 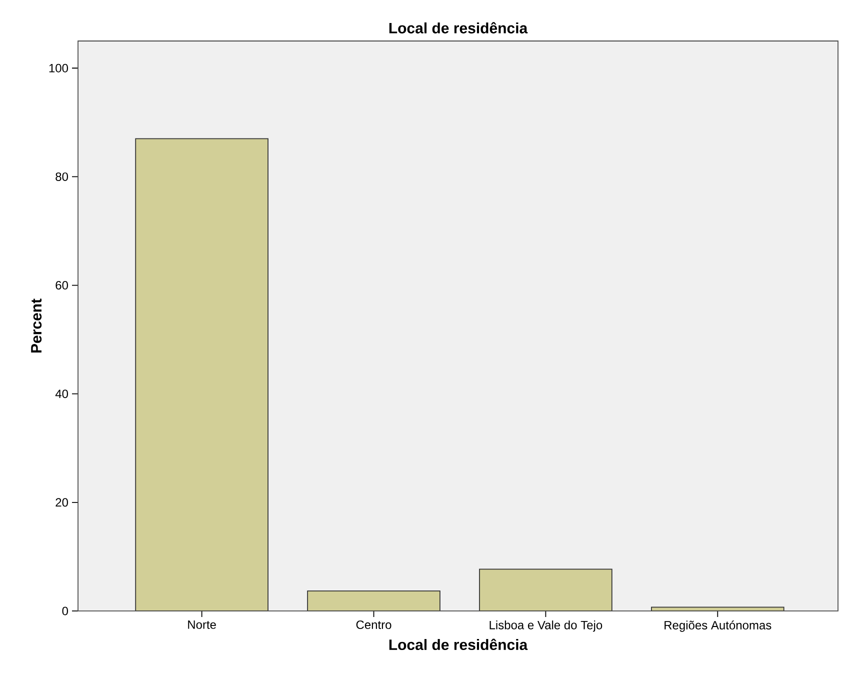 What do you see at coordinates (458, 644) in the screenshot?
I see `x-axis-title: Local de residência` at bounding box center [458, 644].